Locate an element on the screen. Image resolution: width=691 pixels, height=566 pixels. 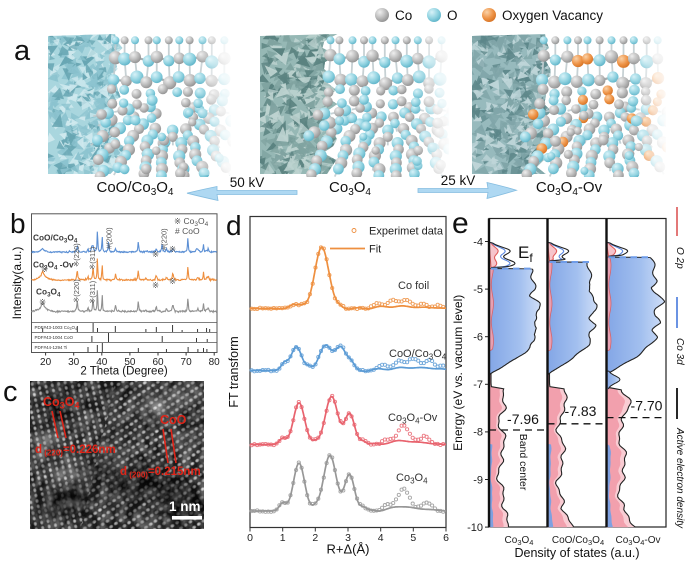
svg-text: 2 Theta (Degree) is located at coordinates (124, 372).